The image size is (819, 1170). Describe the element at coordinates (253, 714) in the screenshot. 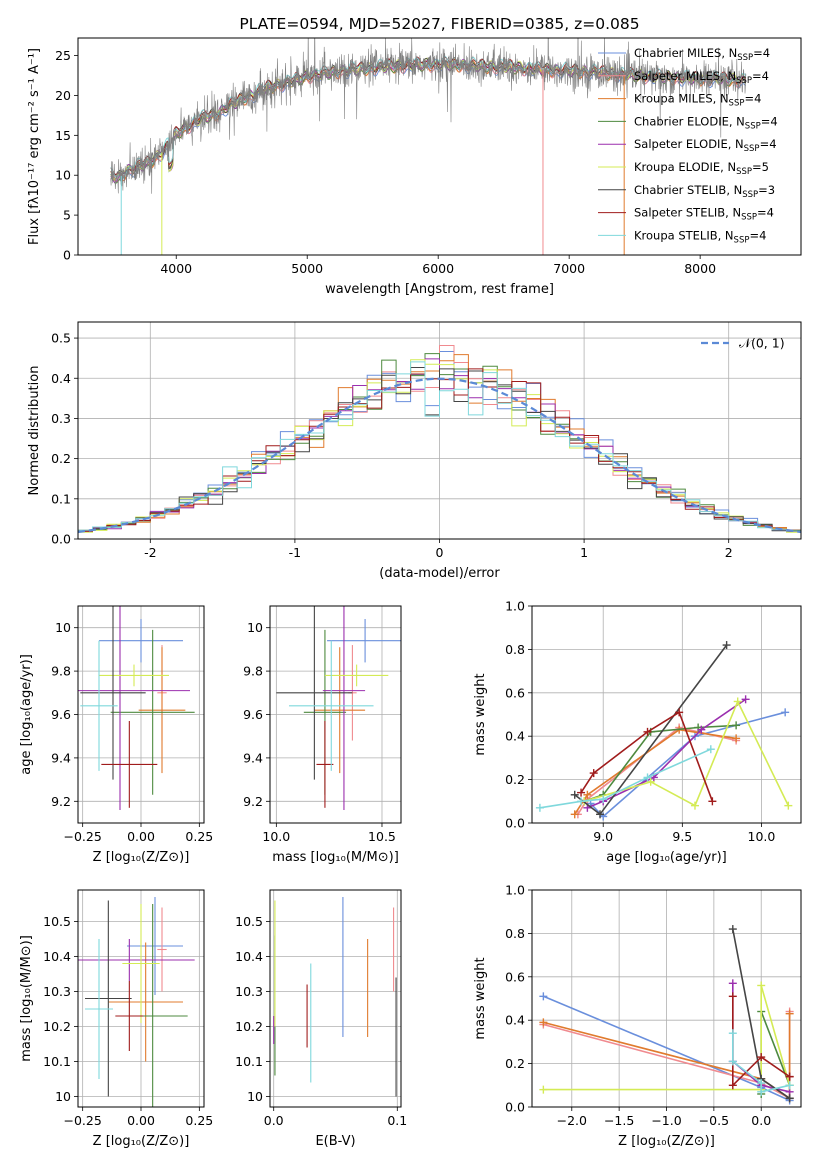

I see `y-tick-label: 9.6` at that location.